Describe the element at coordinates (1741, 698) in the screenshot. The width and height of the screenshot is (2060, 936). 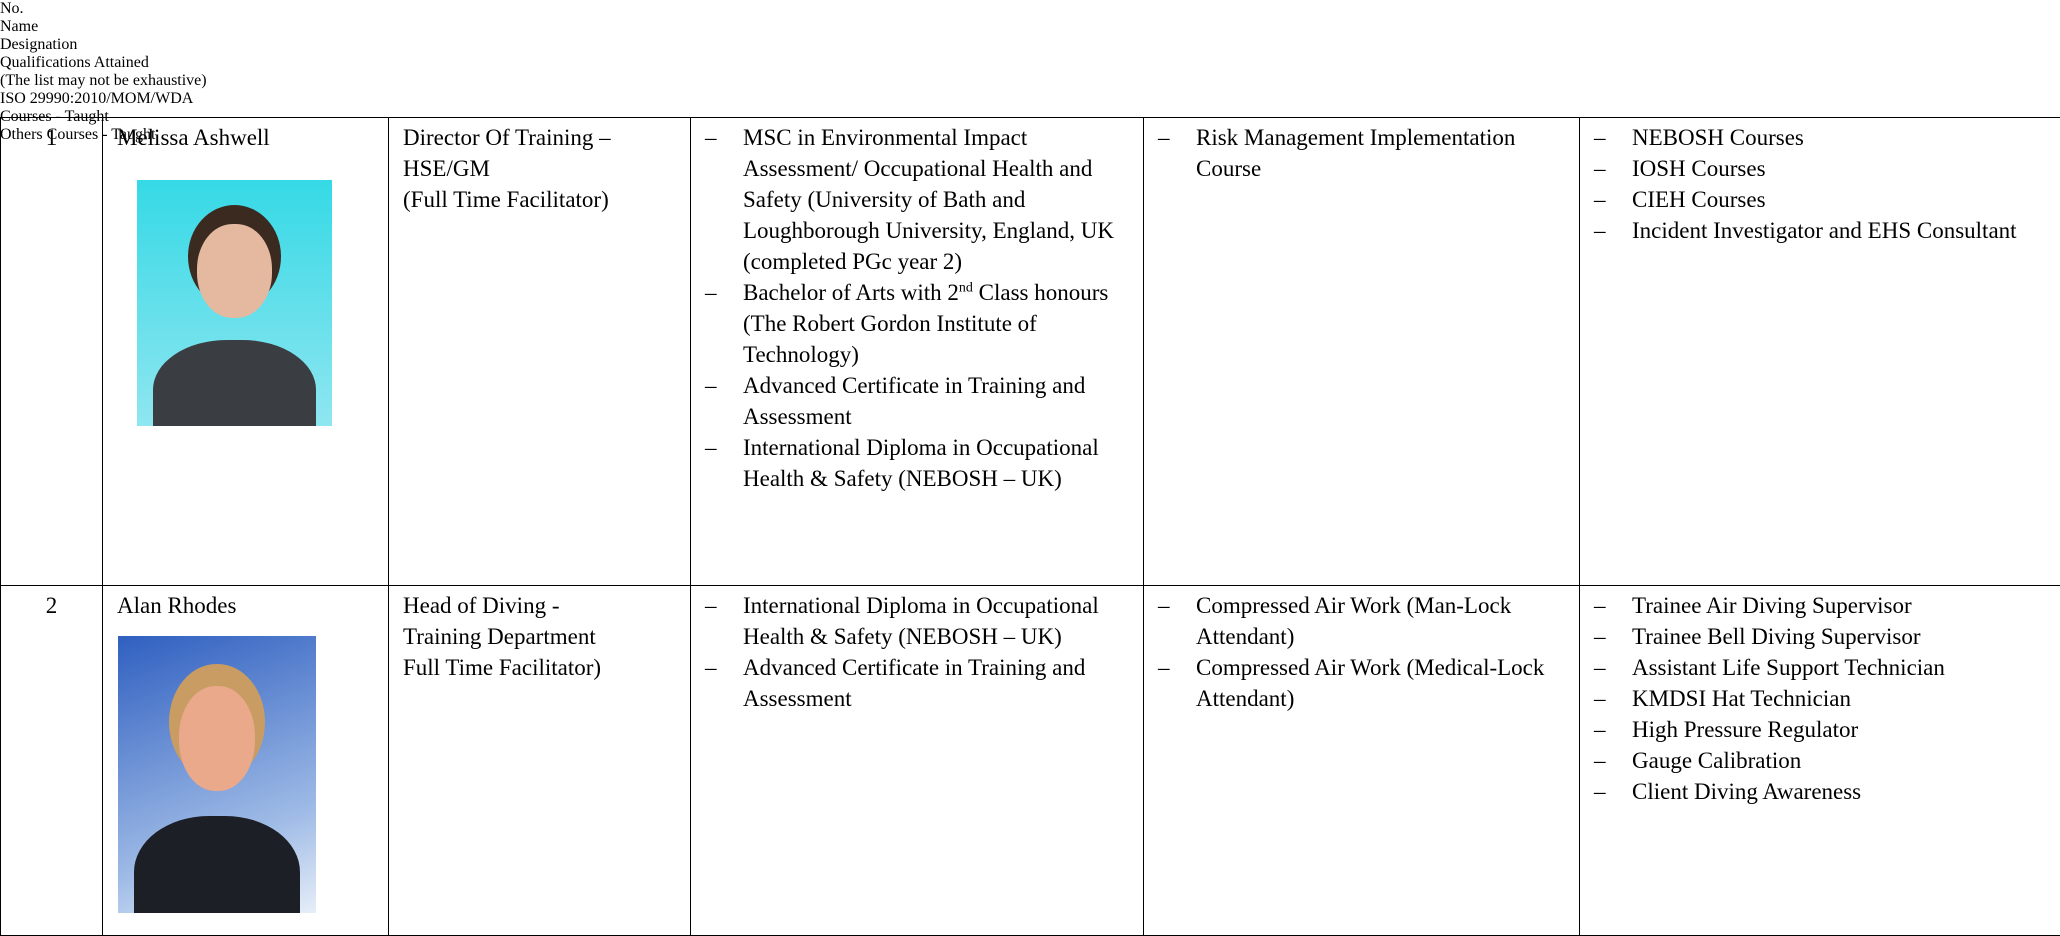
I see `item-text: KMDSI Hat Technician` at that location.